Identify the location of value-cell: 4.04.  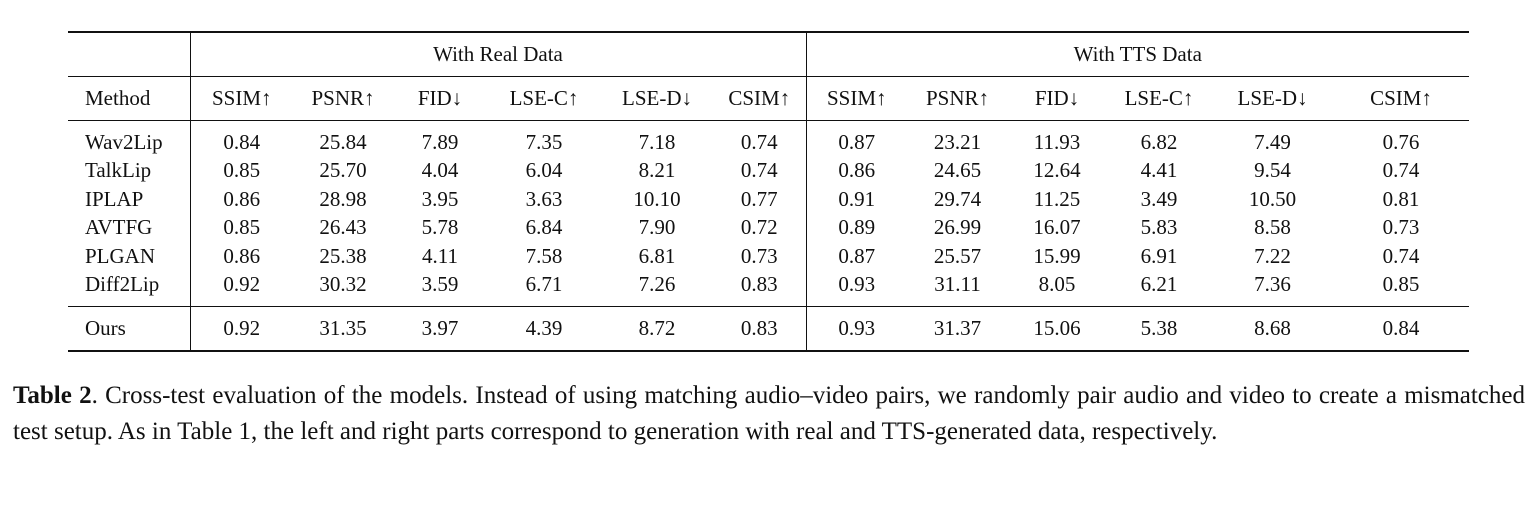
(440, 170).